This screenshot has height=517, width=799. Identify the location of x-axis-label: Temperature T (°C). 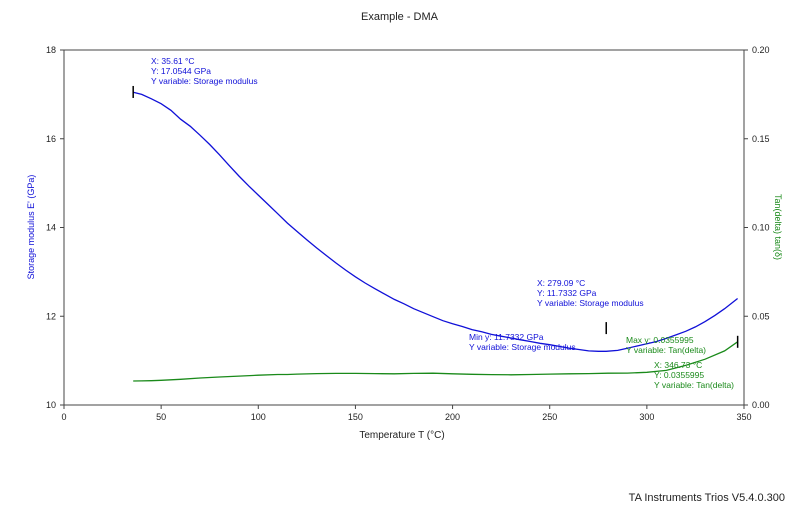
(401, 435).